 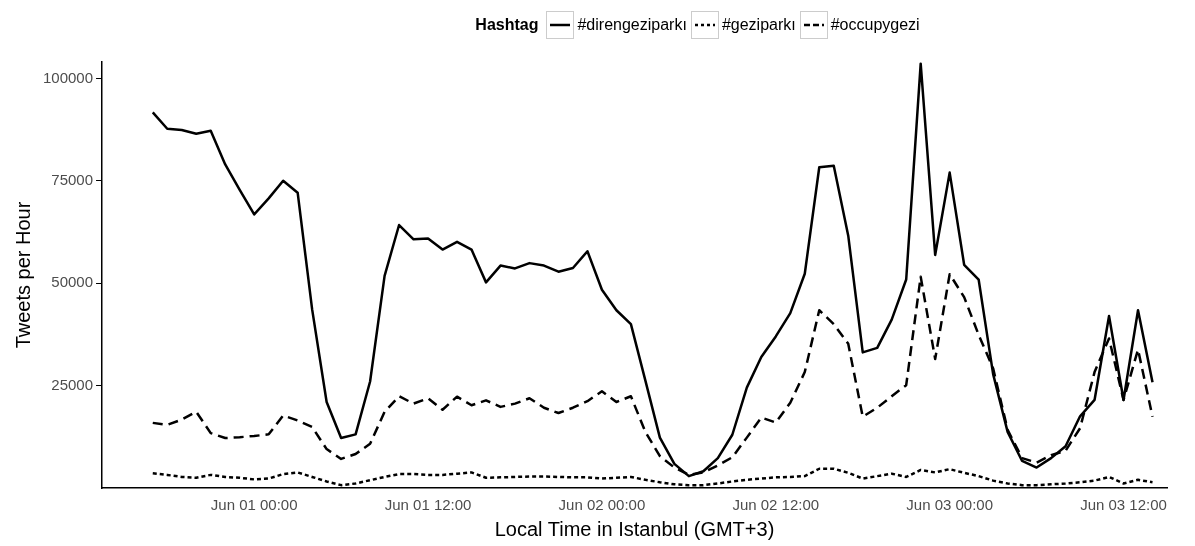 What do you see at coordinates (1123, 505) in the screenshot?
I see `x-tick-label: Jun 03 12:00` at bounding box center [1123, 505].